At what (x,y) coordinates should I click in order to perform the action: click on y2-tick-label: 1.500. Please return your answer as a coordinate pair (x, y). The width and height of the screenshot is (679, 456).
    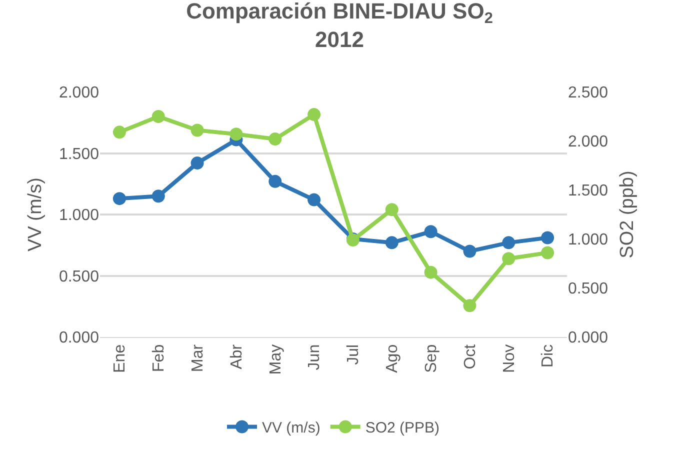
    Looking at the image, I should click on (588, 191).